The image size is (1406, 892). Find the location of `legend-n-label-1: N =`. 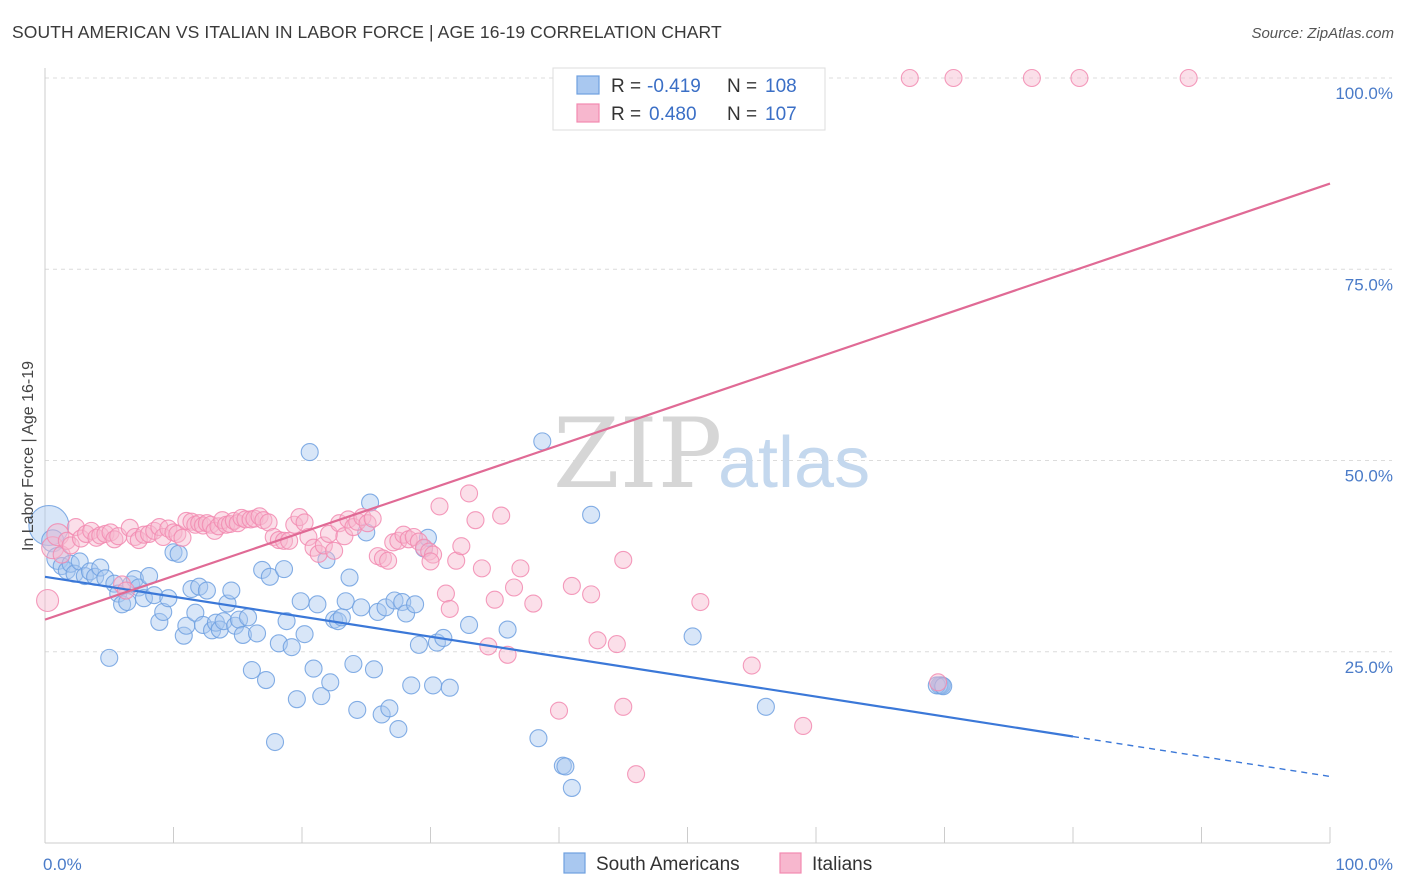

legend-n-label-1: N = is located at coordinates (742, 86).